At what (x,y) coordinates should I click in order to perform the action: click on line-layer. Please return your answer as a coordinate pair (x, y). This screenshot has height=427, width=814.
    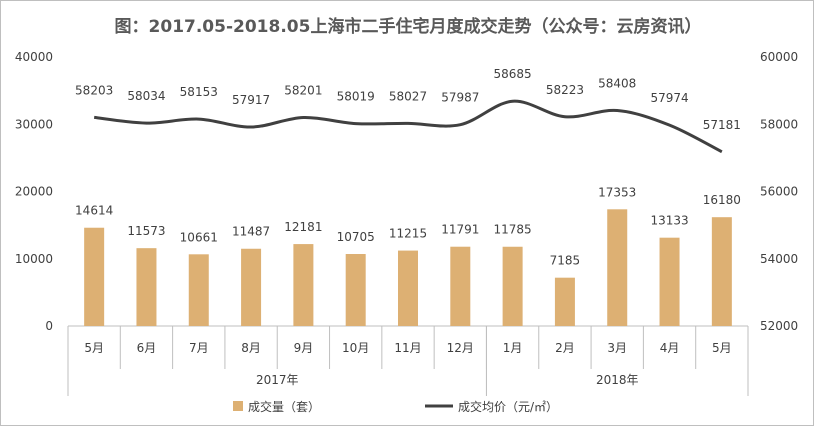
    Looking at the image, I should click on (408, 126).